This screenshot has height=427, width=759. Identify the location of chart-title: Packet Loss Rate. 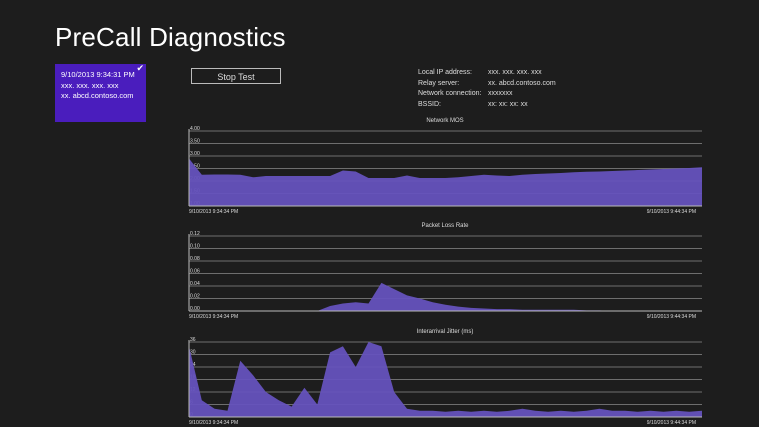
(445, 226).